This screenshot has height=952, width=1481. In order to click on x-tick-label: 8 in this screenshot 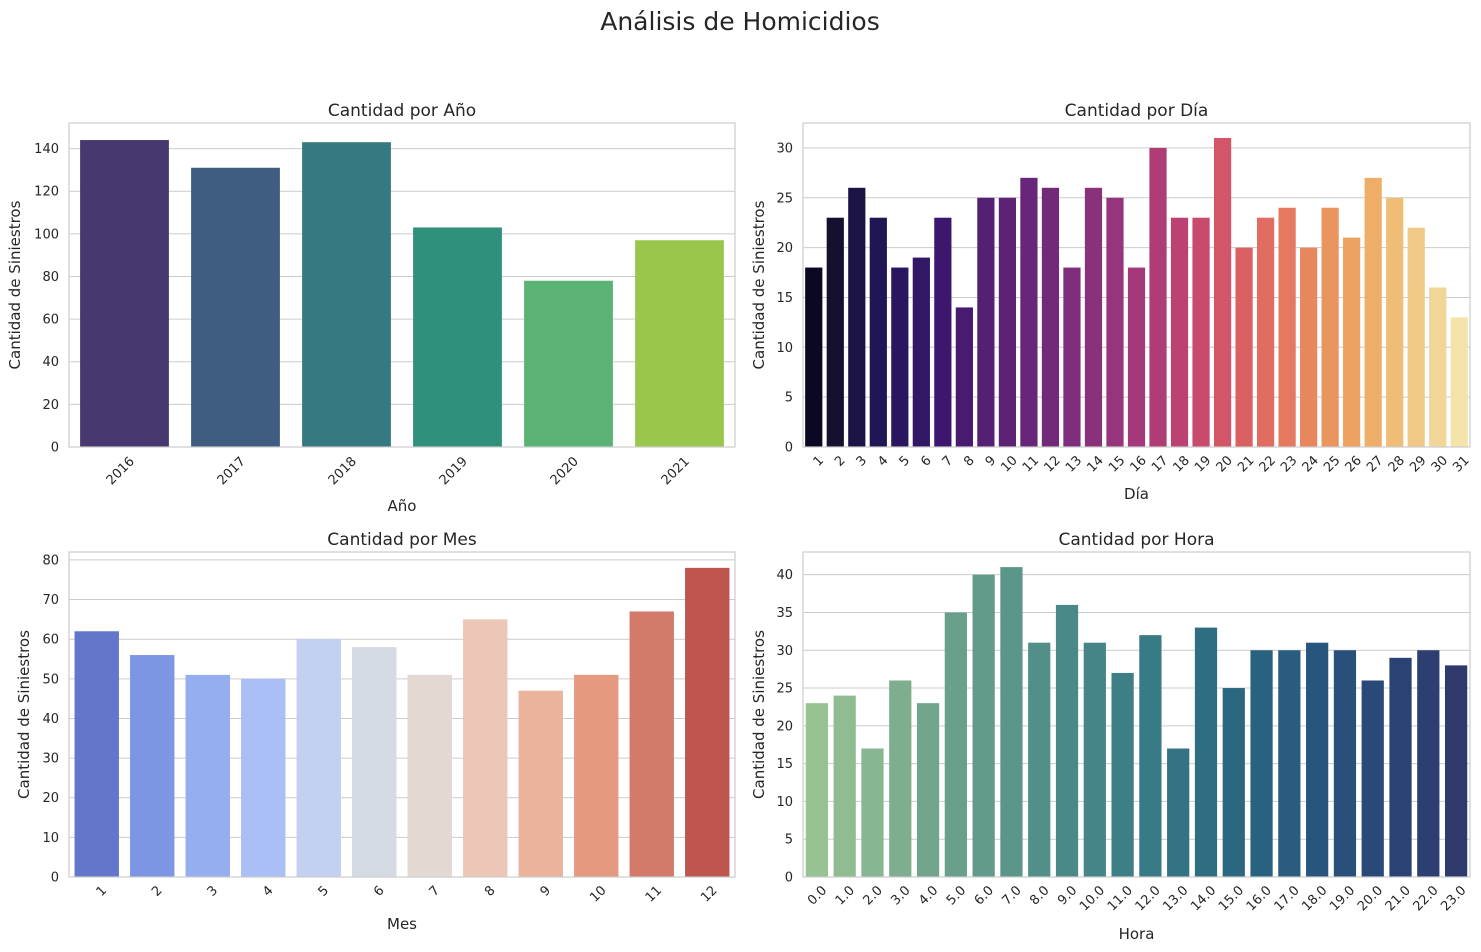, I will do `click(969, 461)`.